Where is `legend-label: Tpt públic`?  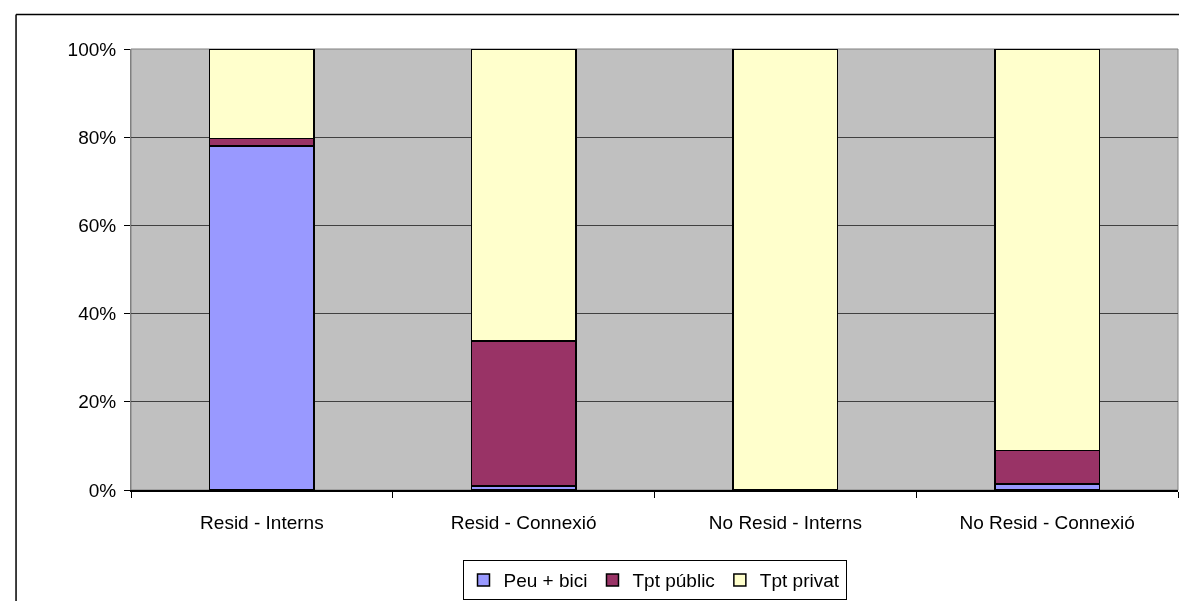 legend-label: Tpt públic is located at coordinates (673, 581).